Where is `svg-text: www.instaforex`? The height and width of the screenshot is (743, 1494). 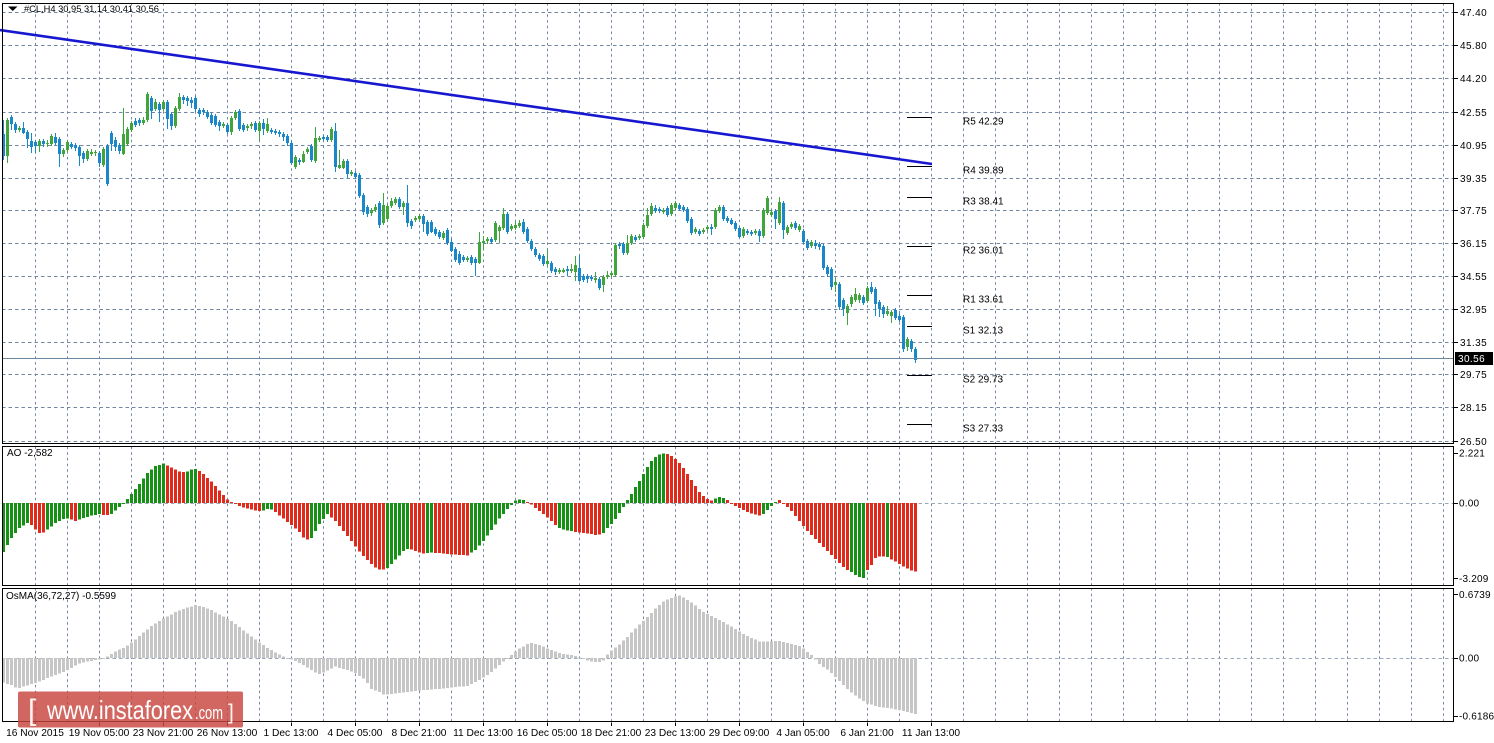 svg-text: www.instaforex is located at coordinates (119, 710).